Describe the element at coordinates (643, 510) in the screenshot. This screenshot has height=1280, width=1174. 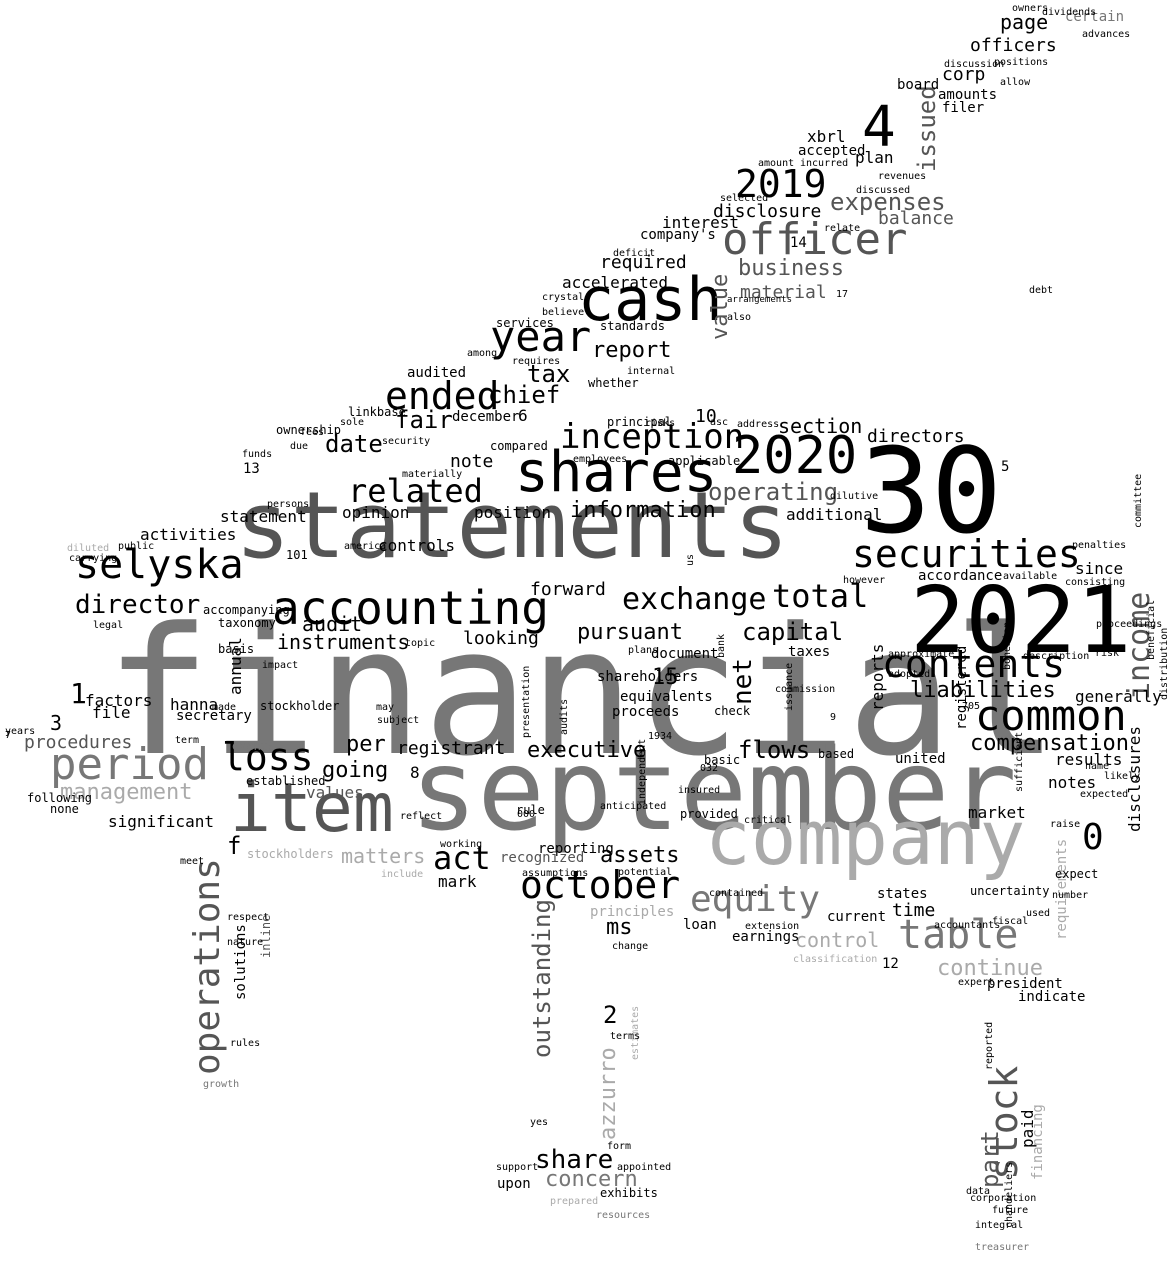
I see `cloud-word: information` at that location.